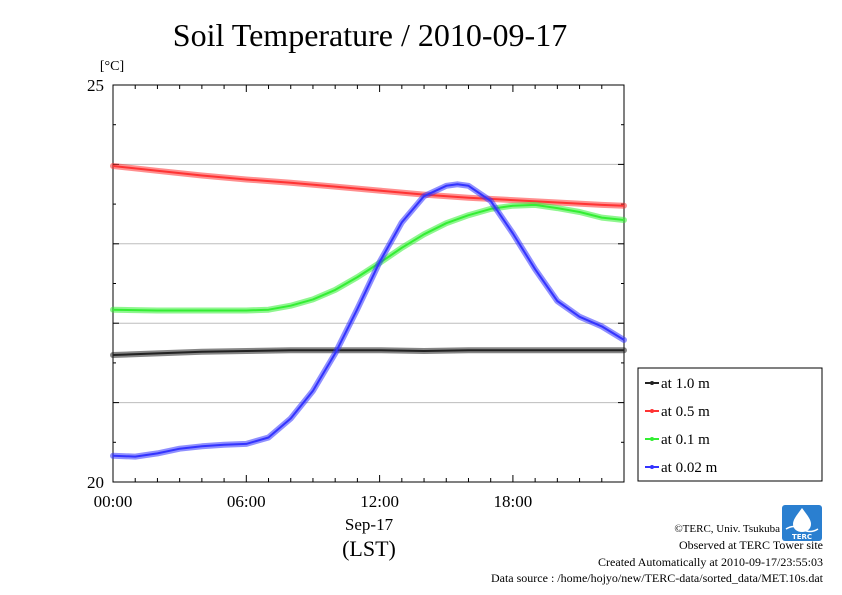 The image size is (842, 595). What do you see at coordinates (685, 384) in the screenshot?
I see `legend-label-at-1-0-m: at 1.0 m` at bounding box center [685, 384].